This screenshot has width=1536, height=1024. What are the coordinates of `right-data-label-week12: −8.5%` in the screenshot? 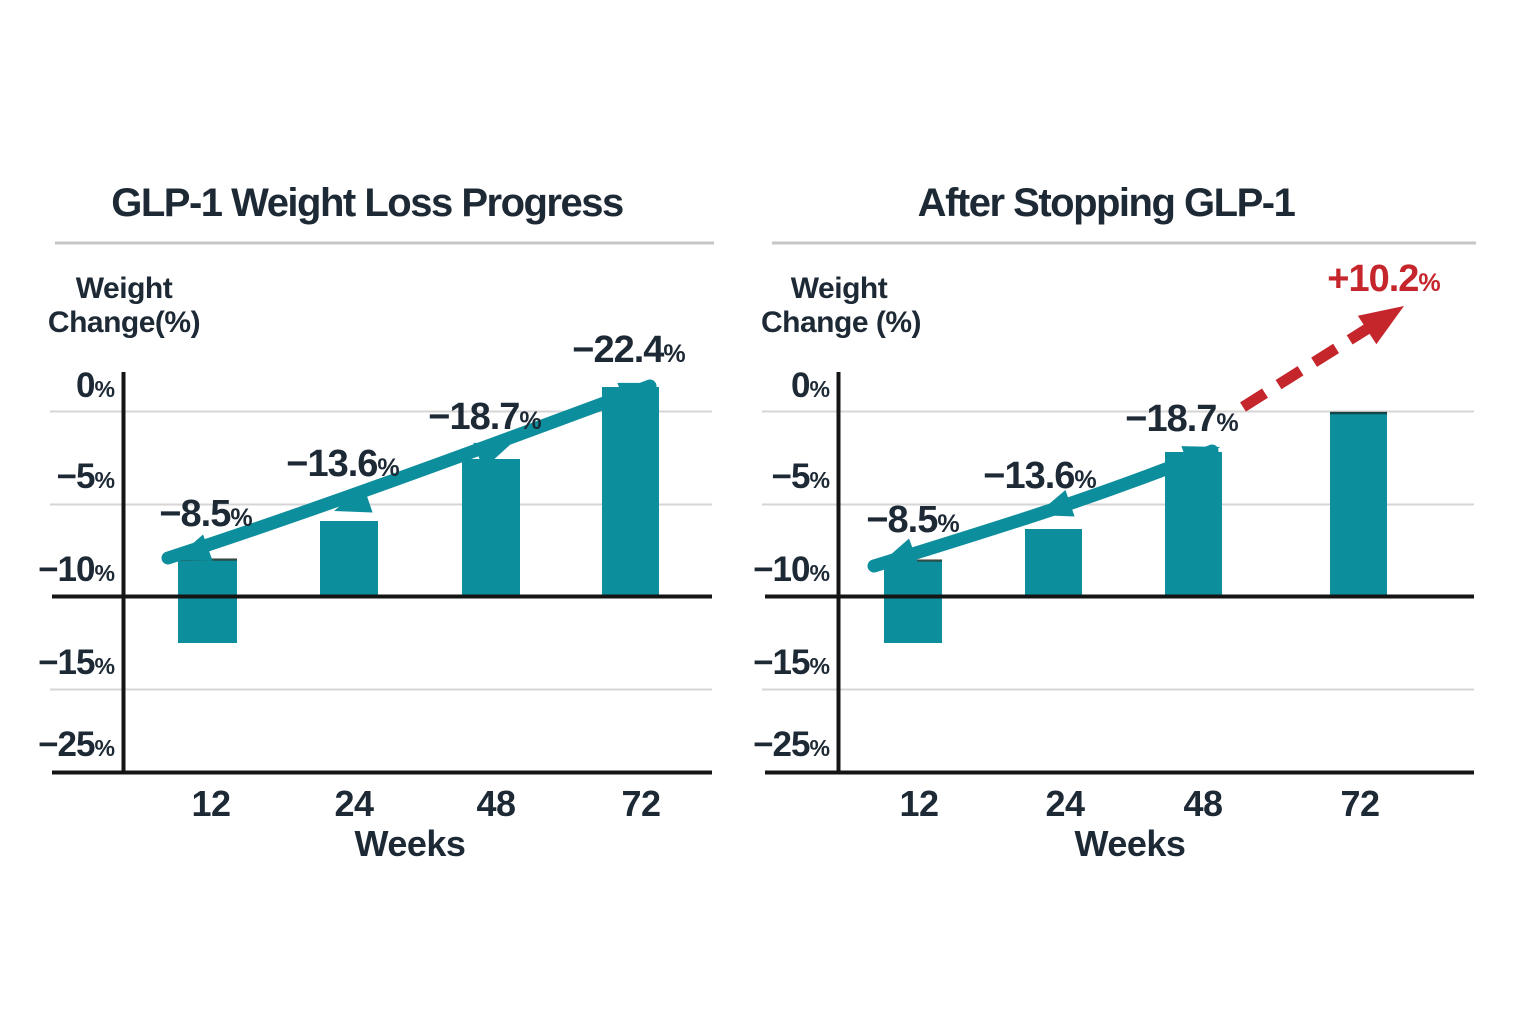 It's located at (913, 520).